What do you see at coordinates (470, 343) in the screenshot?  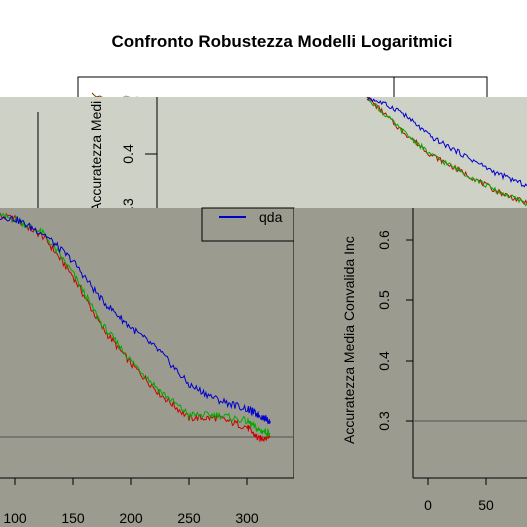 I see `bottom-right-plot-area` at bounding box center [470, 343].